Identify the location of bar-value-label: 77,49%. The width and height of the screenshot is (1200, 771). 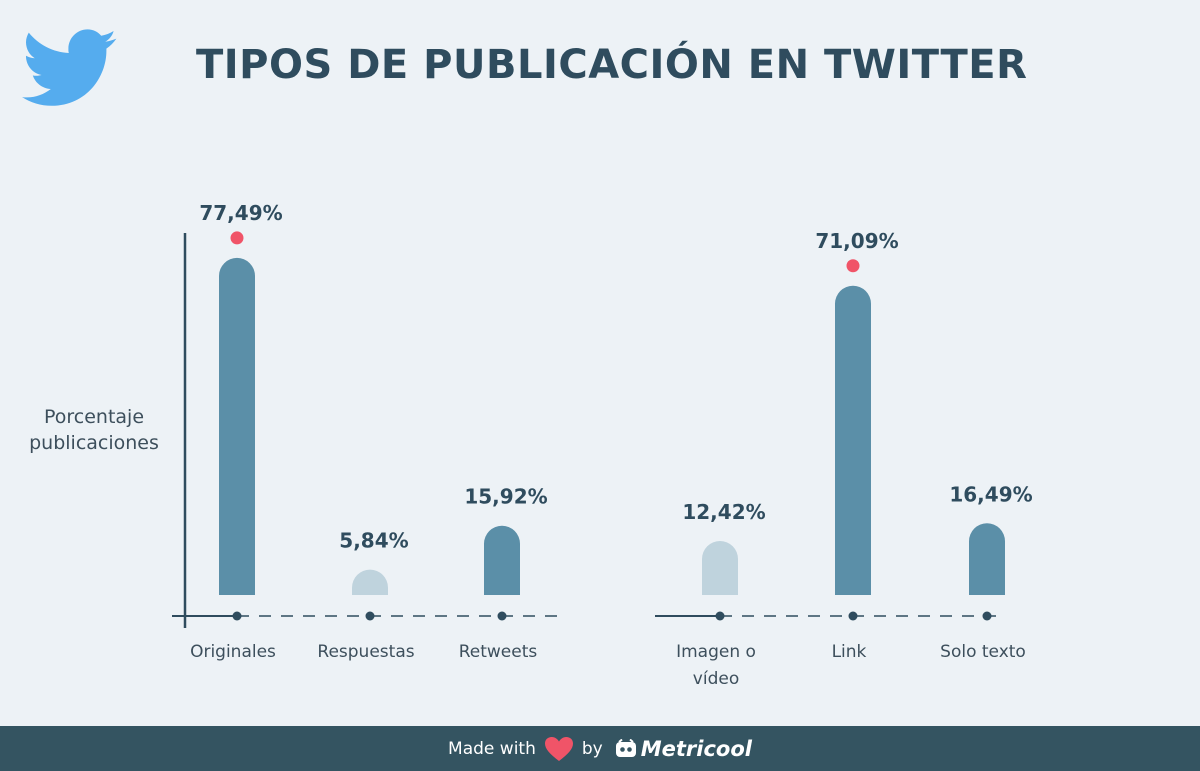
(240, 213).